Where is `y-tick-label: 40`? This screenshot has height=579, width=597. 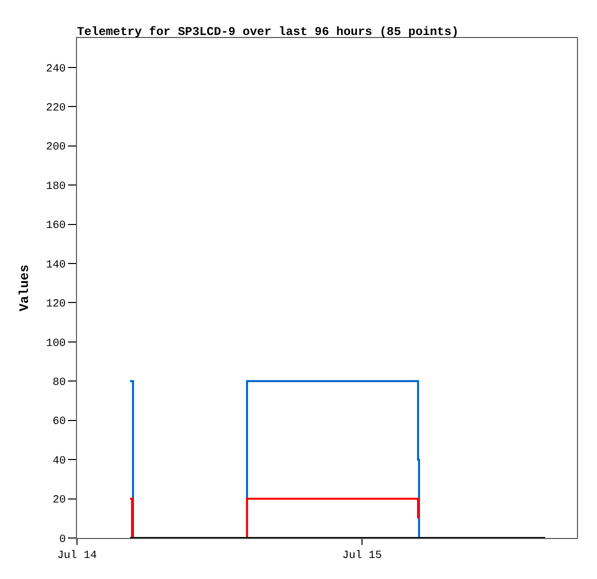 y-tick-label: 40 is located at coordinates (59, 461).